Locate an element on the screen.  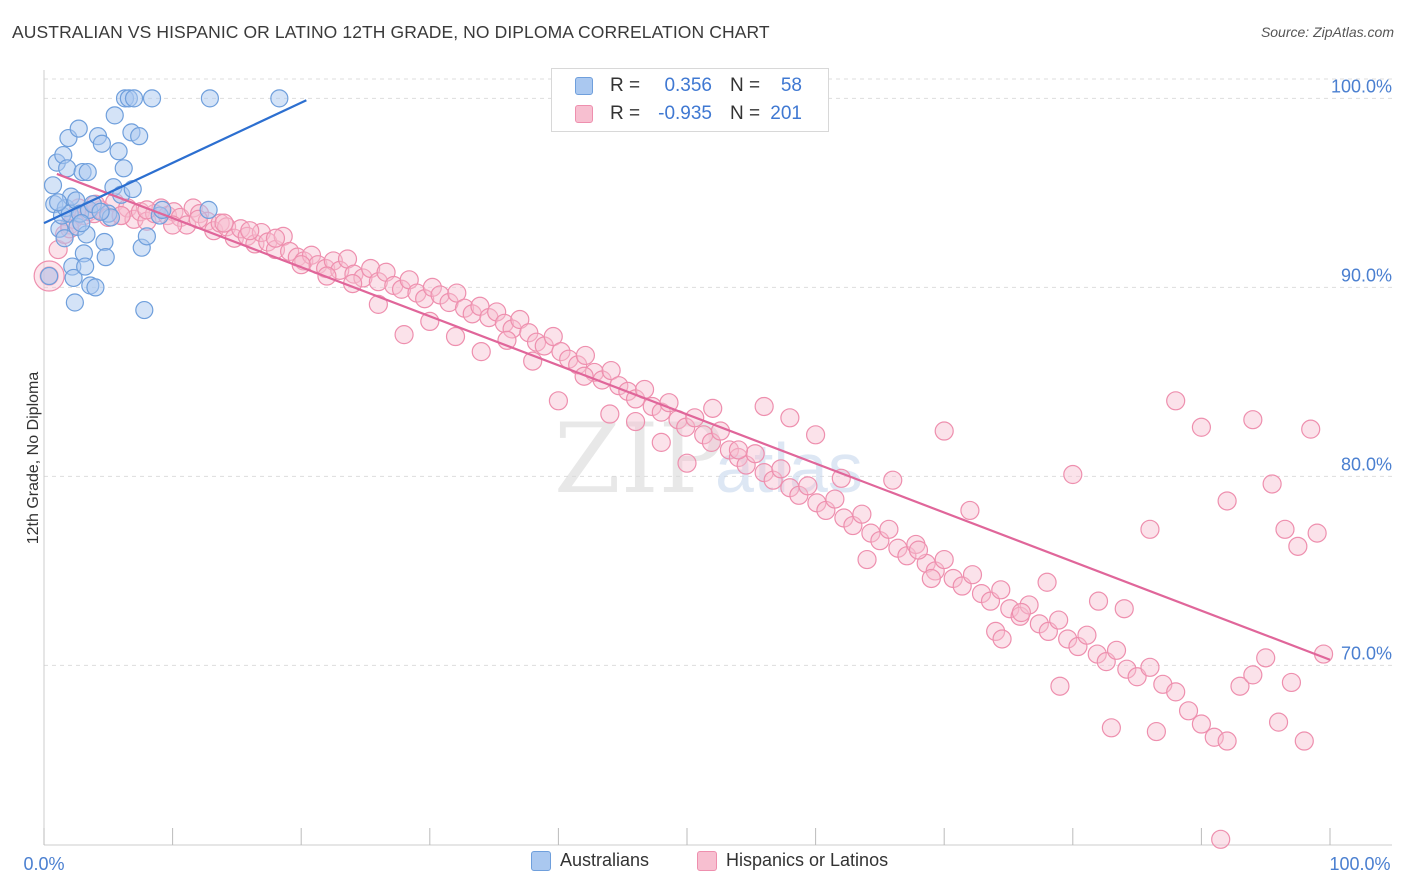
legend-item-hispanics: Hispanics or Latinos is located at coordinates (792, 860).